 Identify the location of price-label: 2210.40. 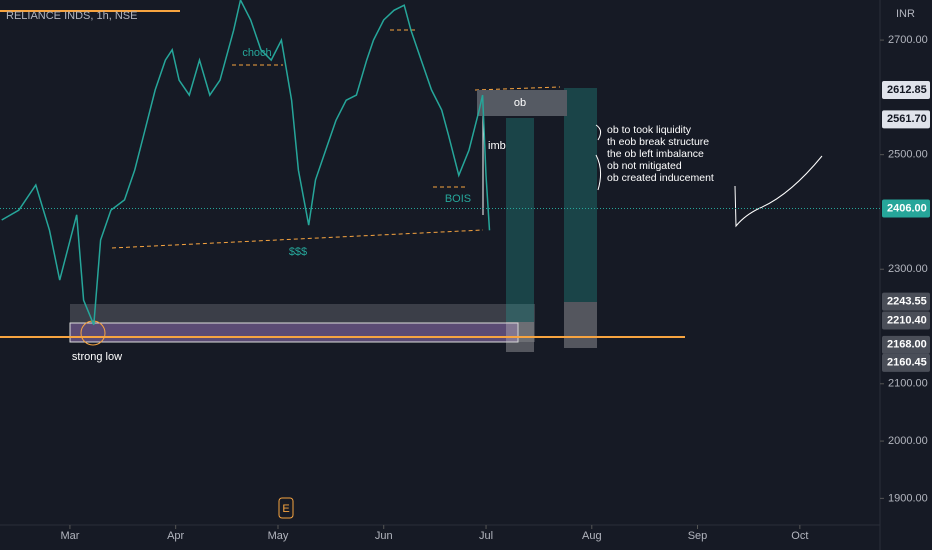
(907, 320).